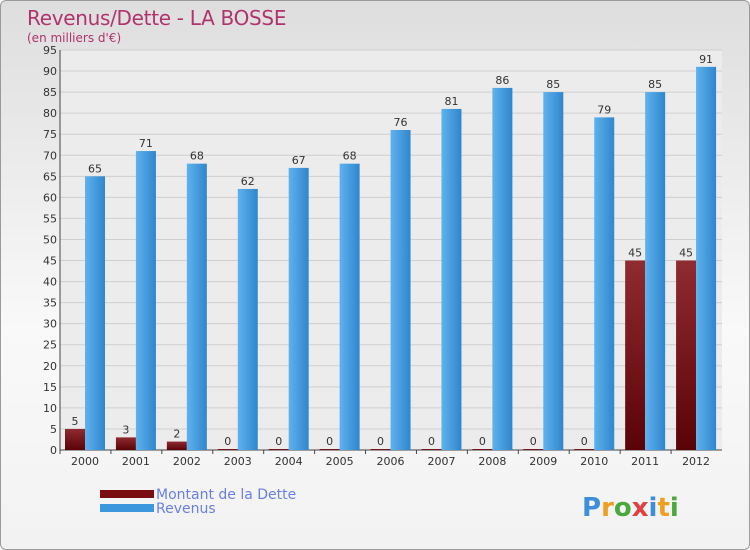 The image size is (750, 550). I want to click on x-tick-label: 2001, so click(136, 461).